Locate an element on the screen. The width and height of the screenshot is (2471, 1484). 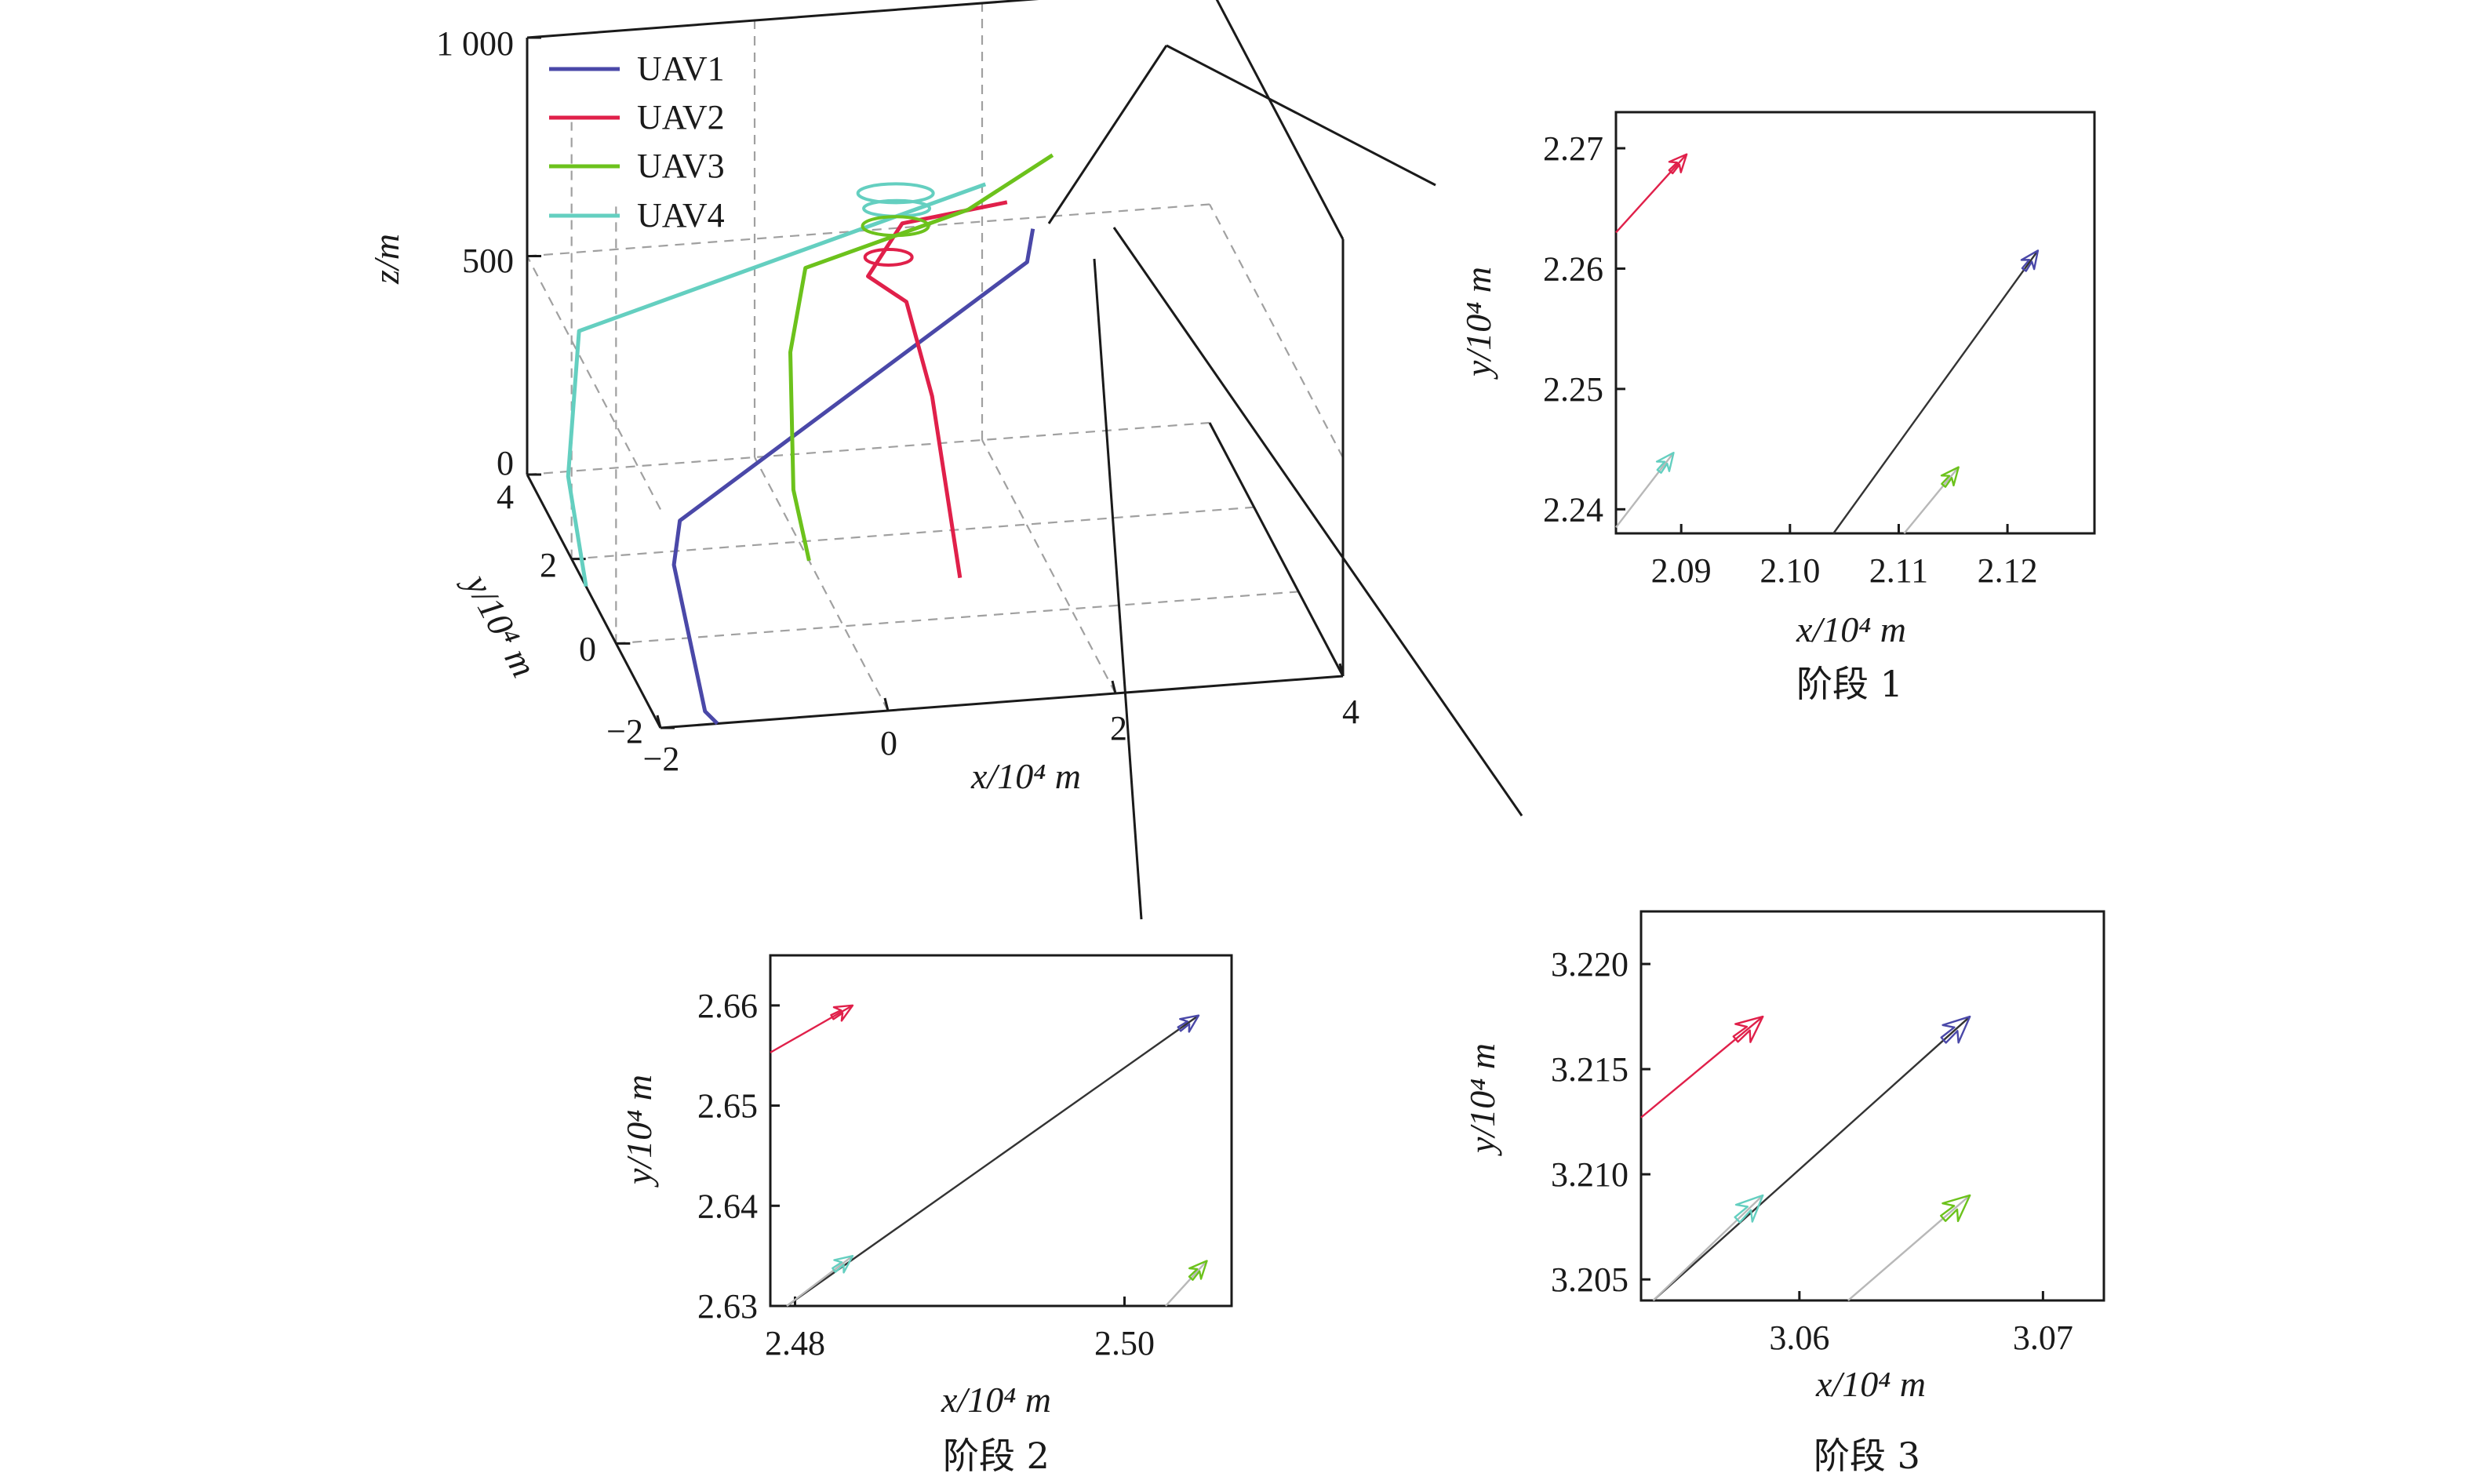
z-tick-label: 500 is located at coordinates (488, 261).